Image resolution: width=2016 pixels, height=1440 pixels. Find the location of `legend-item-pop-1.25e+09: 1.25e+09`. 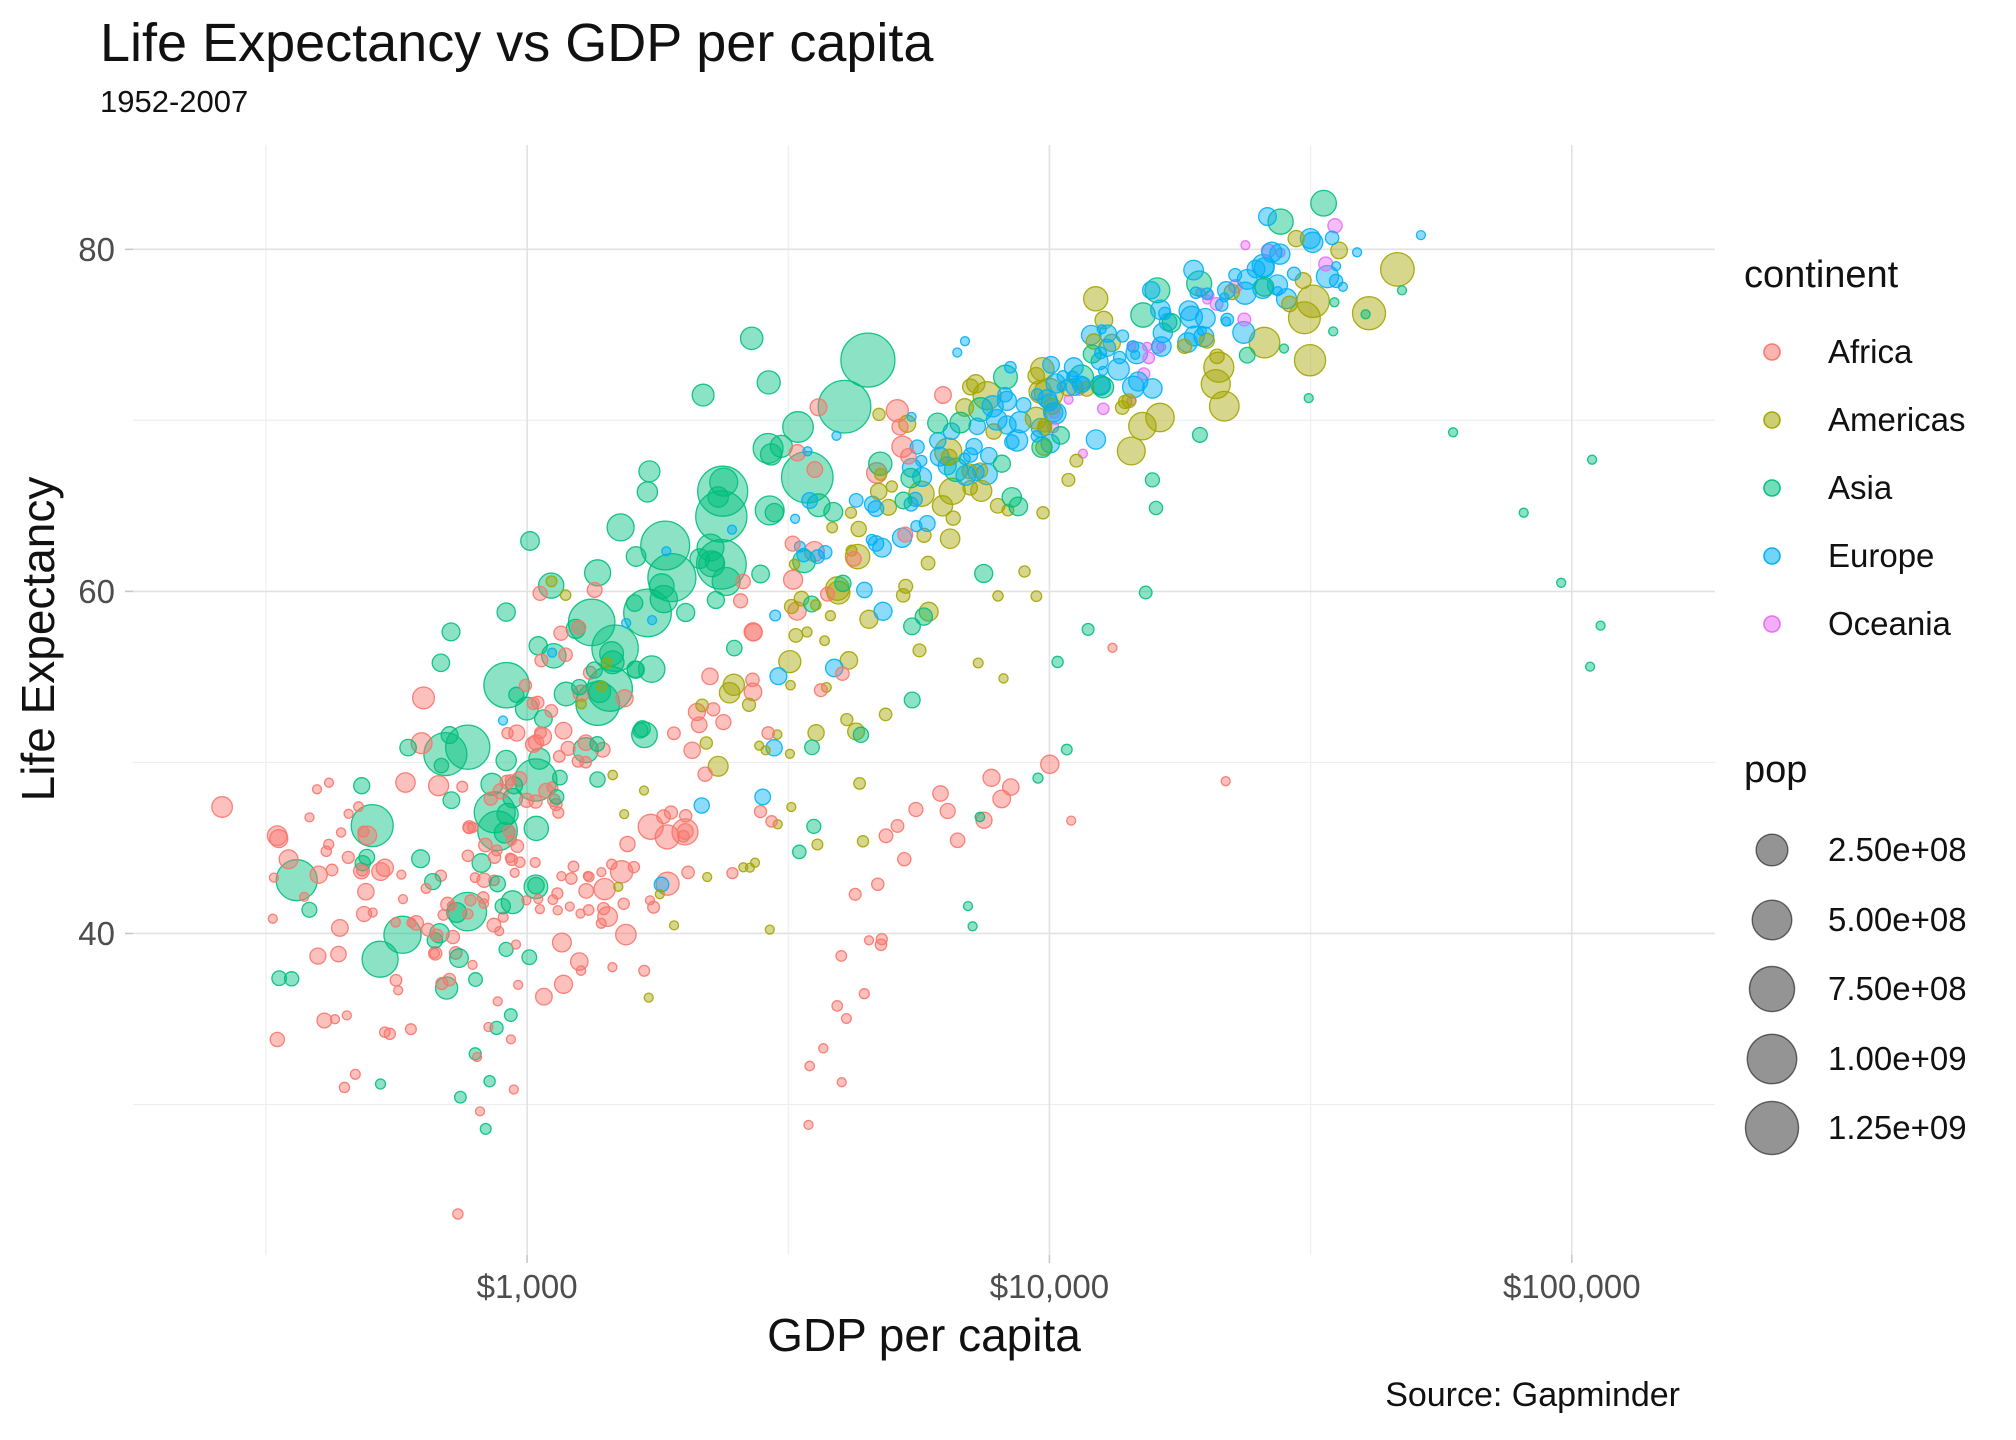

legend-item-pop-1.25e+09: 1.25e+09 is located at coordinates (1855, 1128).